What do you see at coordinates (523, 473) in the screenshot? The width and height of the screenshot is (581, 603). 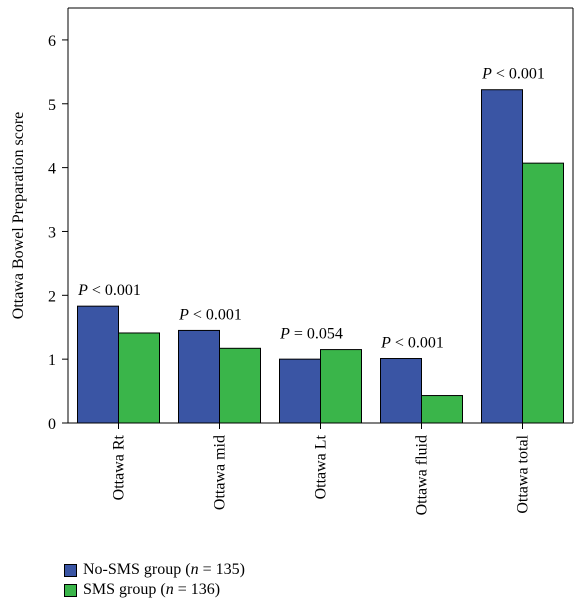 I see `x-tick-label-ottawa-total: Ottawa total` at bounding box center [523, 473].